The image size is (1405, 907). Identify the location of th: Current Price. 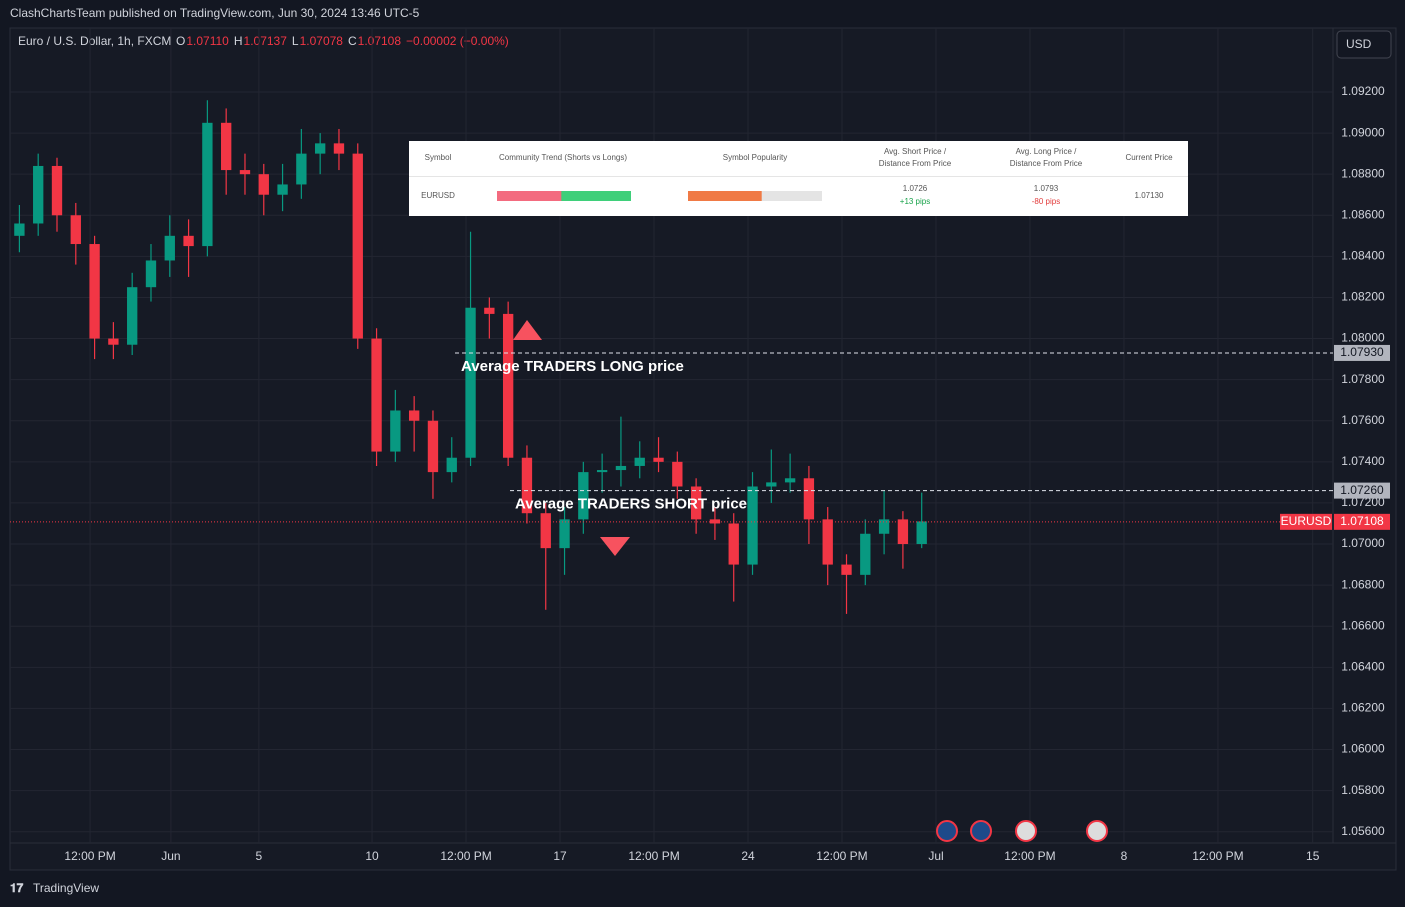
(1149, 157).